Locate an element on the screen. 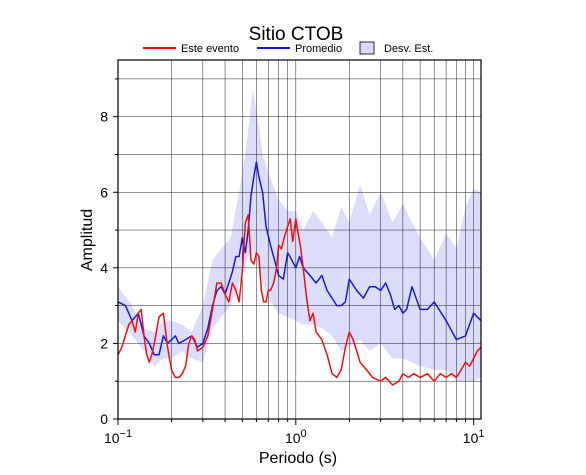 This screenshot has width=586, height=475. y-axis-title: Amplitud is located at coordinates (87, 240).